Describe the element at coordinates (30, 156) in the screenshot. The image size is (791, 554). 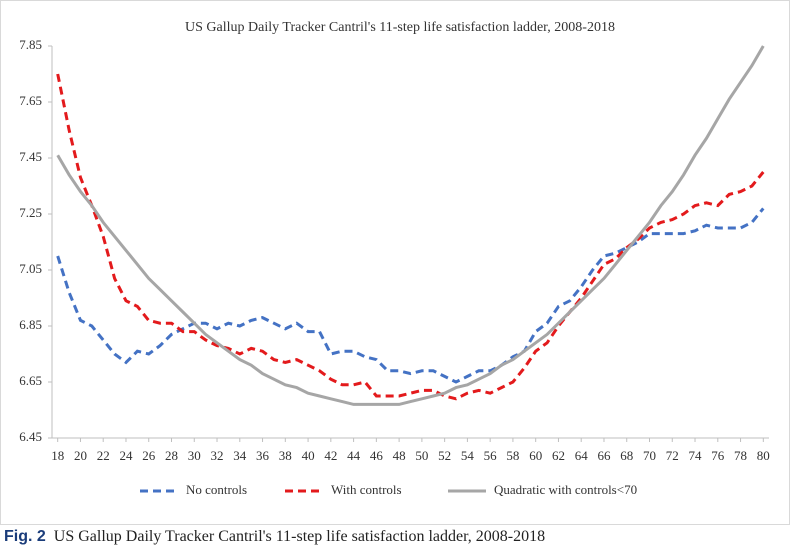
I see `y-tick-label: 7.45` at that location.